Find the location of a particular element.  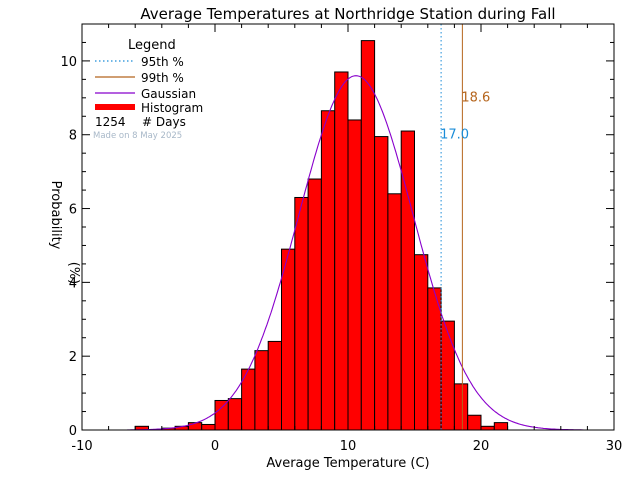

y-tick-label: 8 is located at coordinates (73, 136).